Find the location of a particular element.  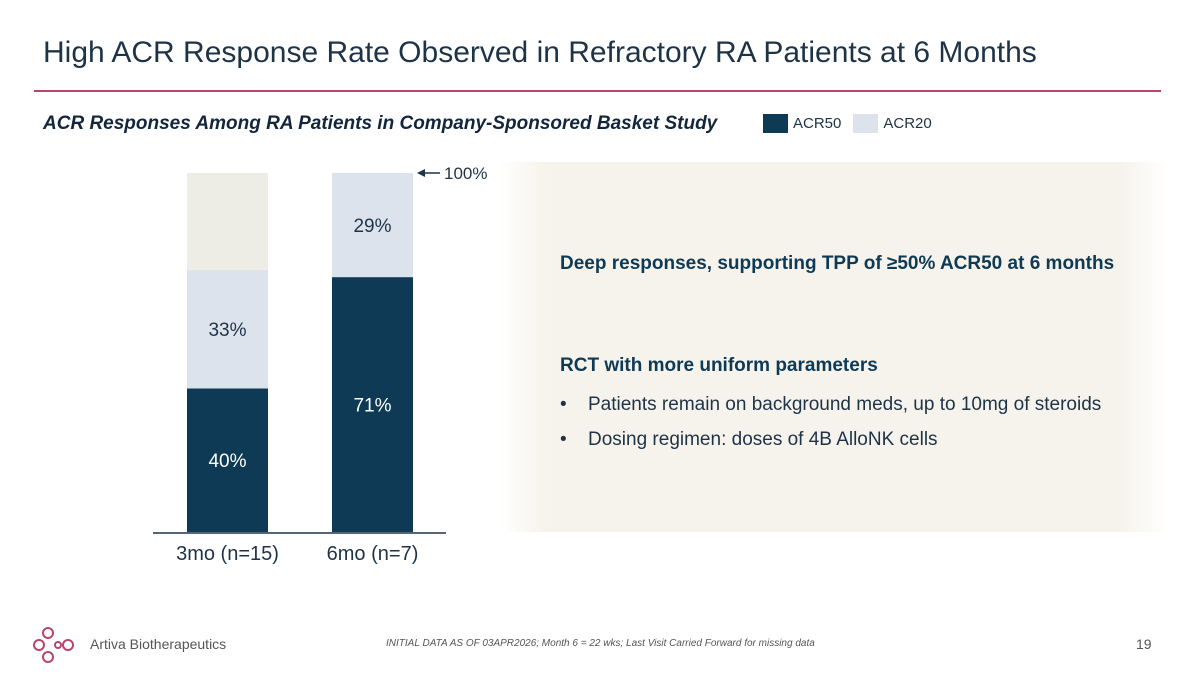

panel-heading-rct: RCT with more uniform parameters is located at coordinates (719, 365).